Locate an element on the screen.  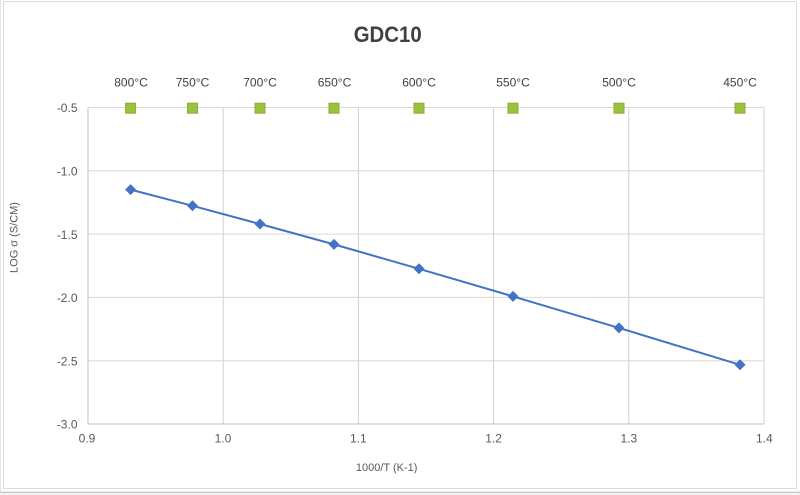
svg-text: 1.4 is located at coordinates (764, 439).